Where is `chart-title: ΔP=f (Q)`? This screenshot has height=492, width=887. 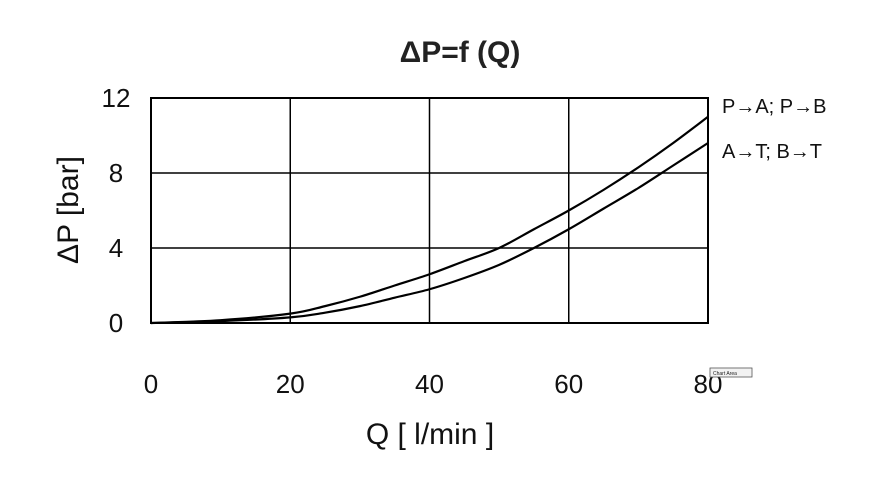 chart-title: ΔP=f (Q) is located at coordinates (460, 52).